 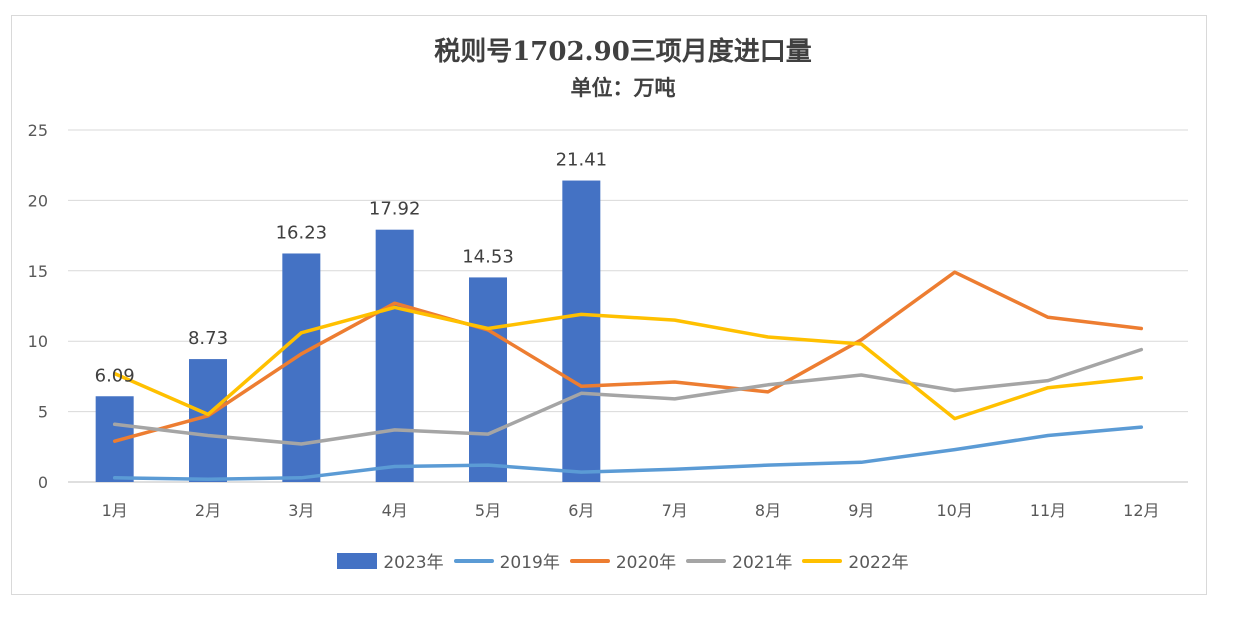 What do you see at coordinates (38, 130) in the screenshot?
I see `y-tick-label-5: 25` at bounding box center [38, 130].